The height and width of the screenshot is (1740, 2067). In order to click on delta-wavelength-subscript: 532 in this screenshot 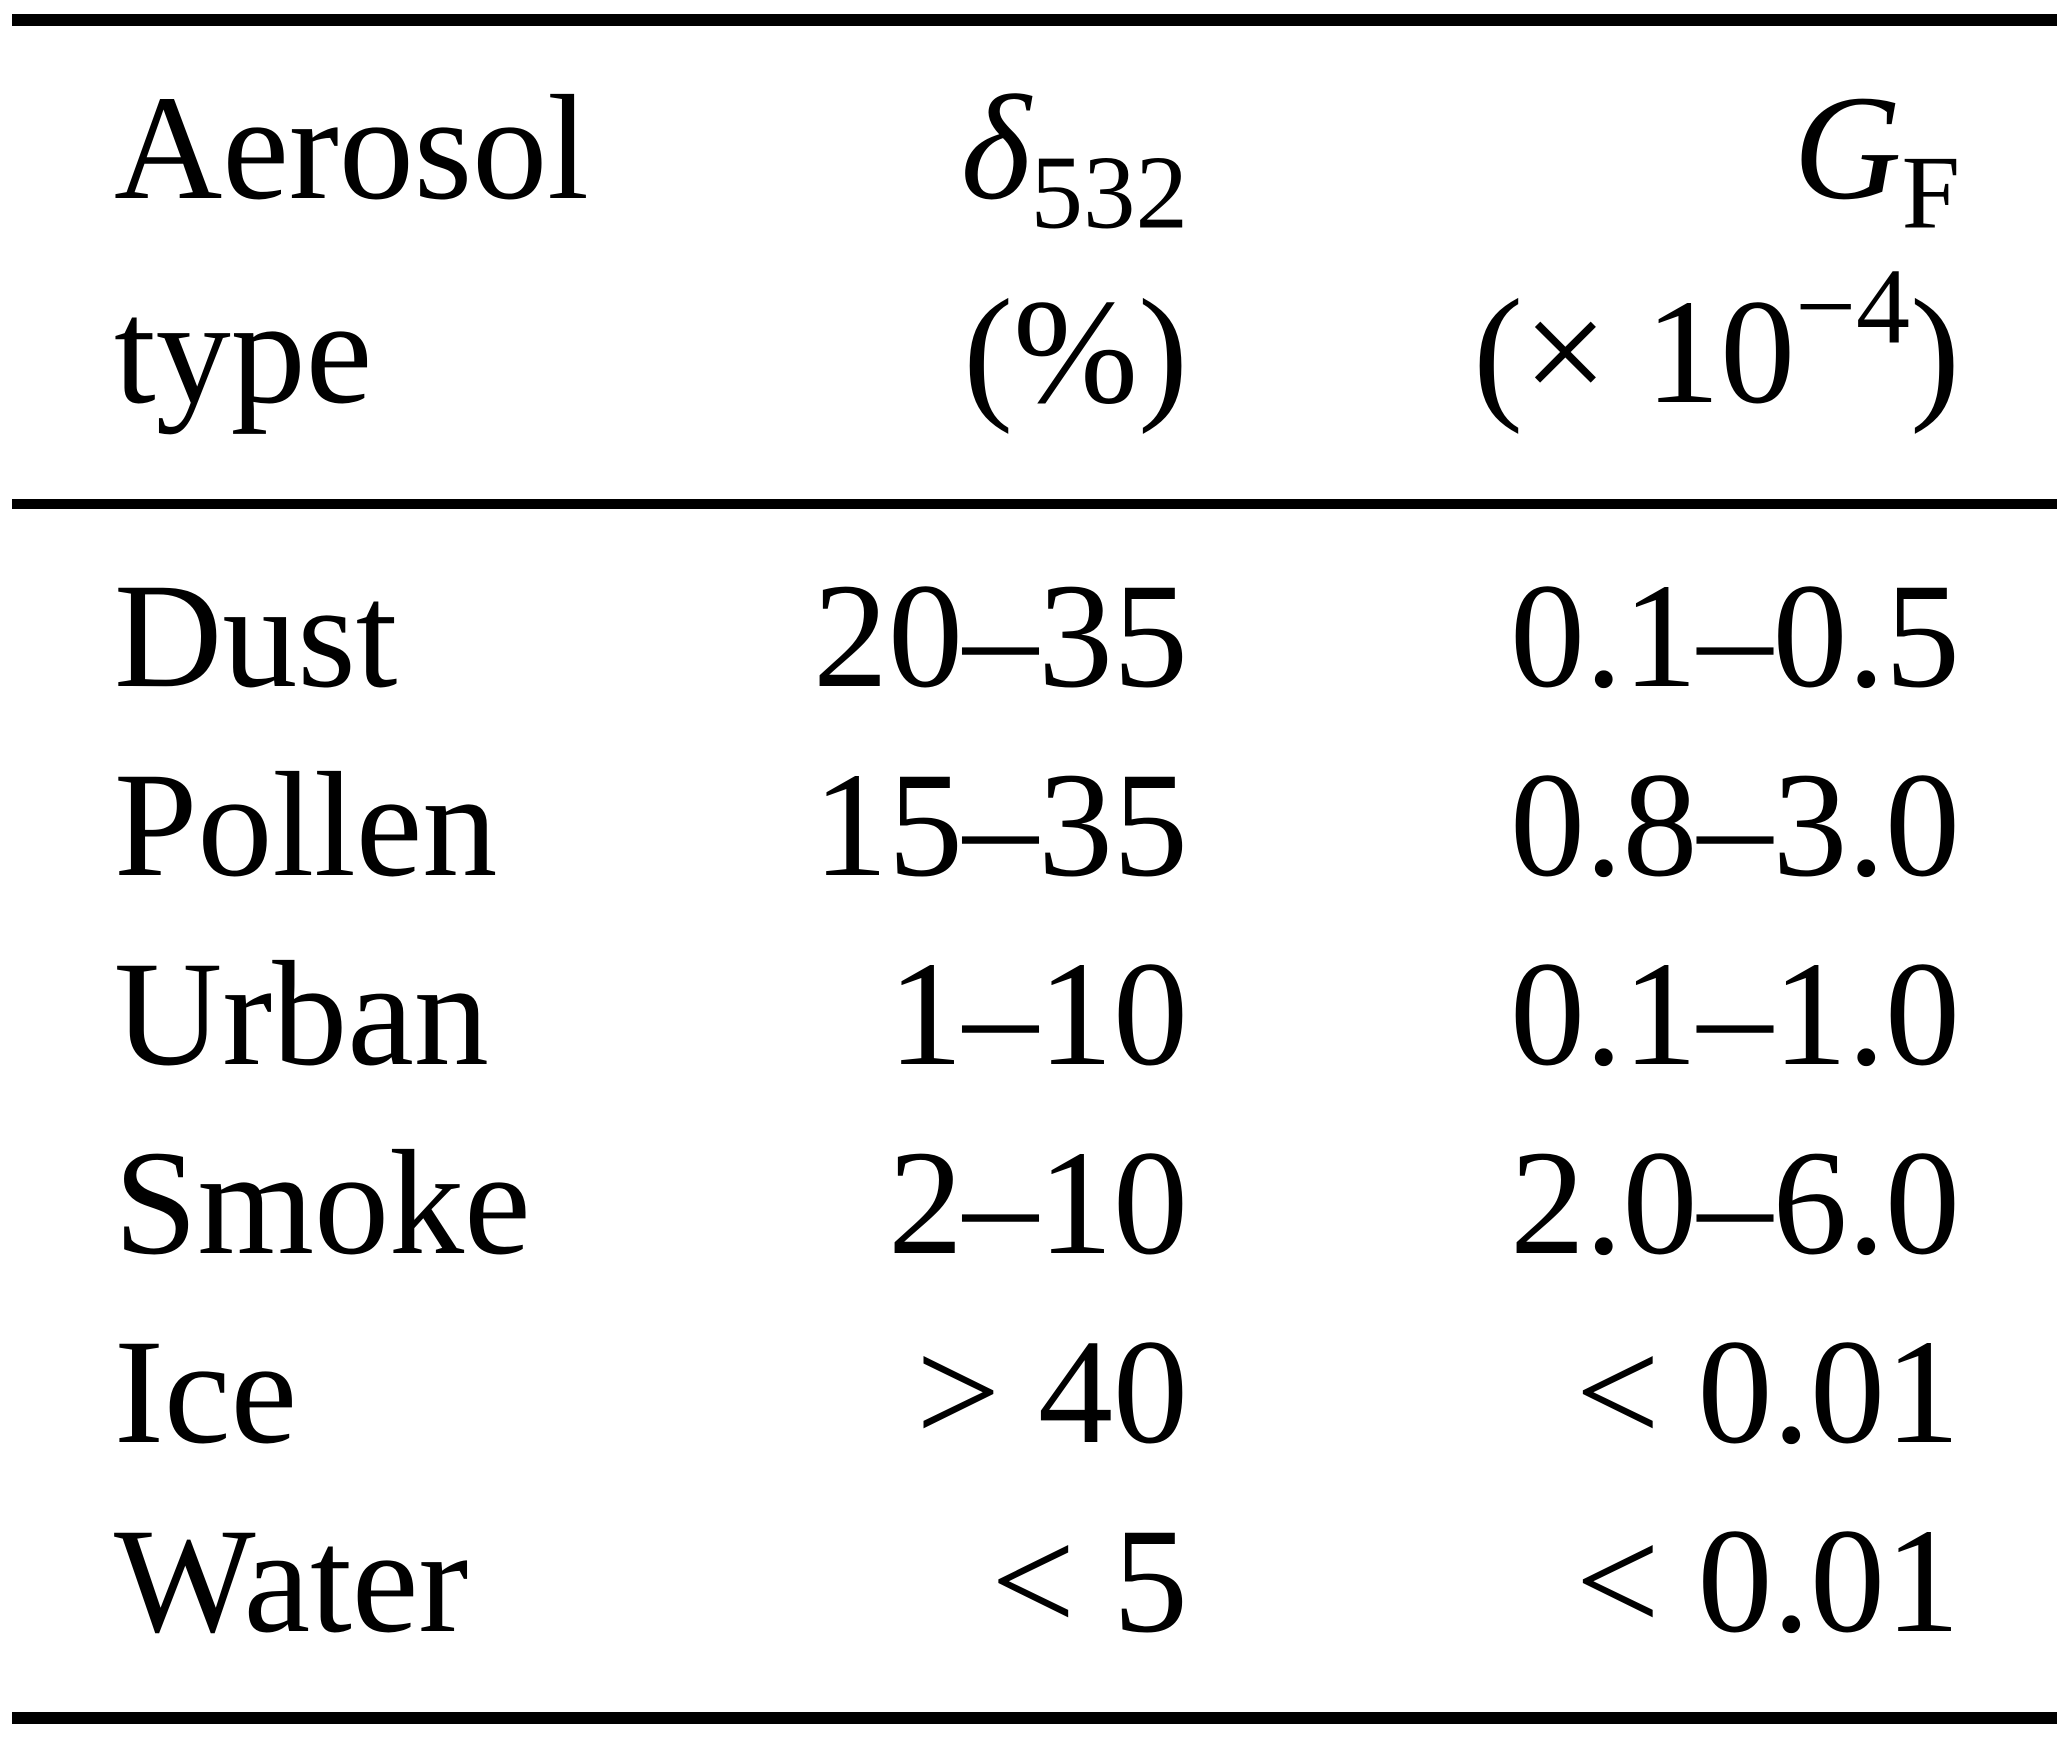, I will do `click(1109, 192)`.